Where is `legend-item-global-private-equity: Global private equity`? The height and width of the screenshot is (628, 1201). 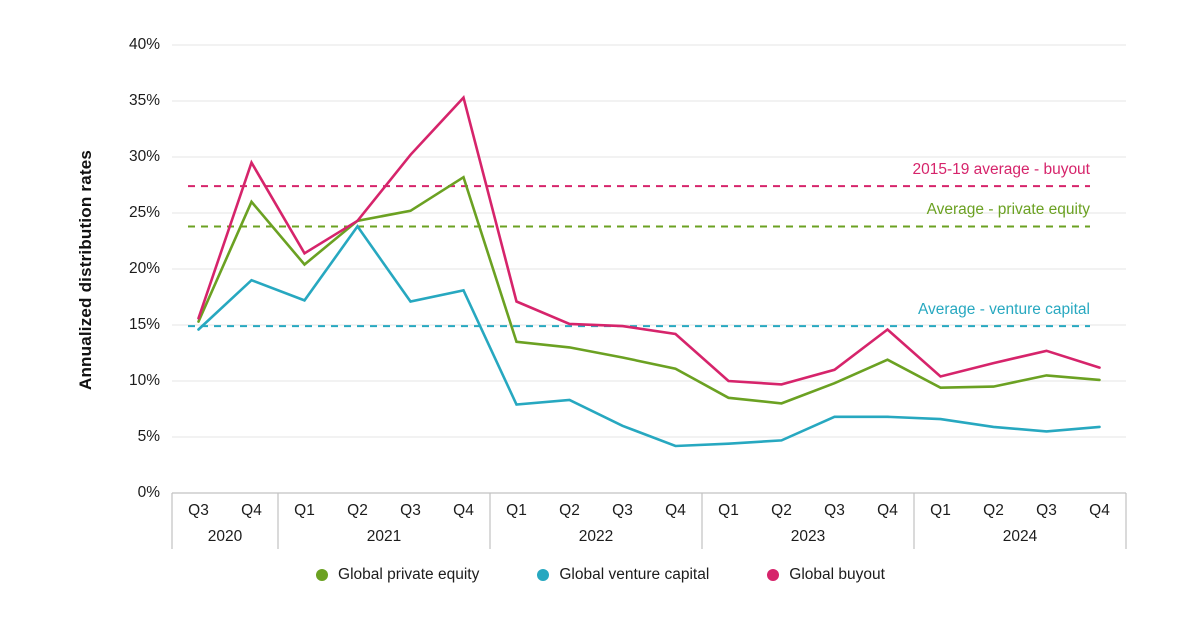 legend-item-global-private-equity: Global private equity is located at coordinates (397, 575).